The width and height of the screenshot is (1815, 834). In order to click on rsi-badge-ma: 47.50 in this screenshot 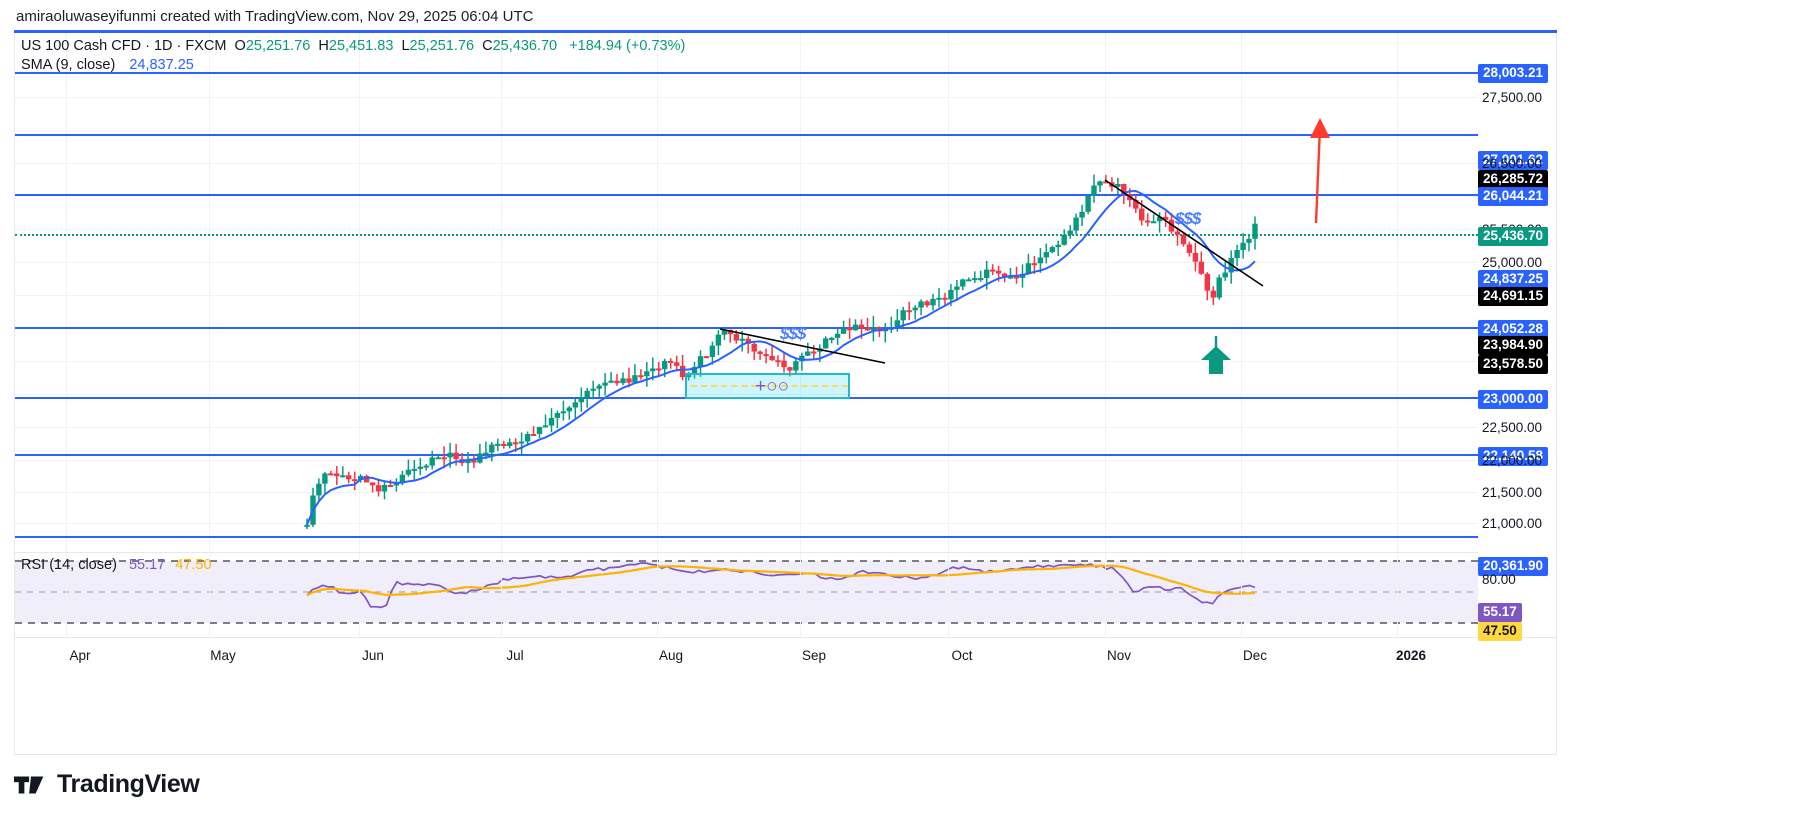, I will do `click(1500, 631)`.